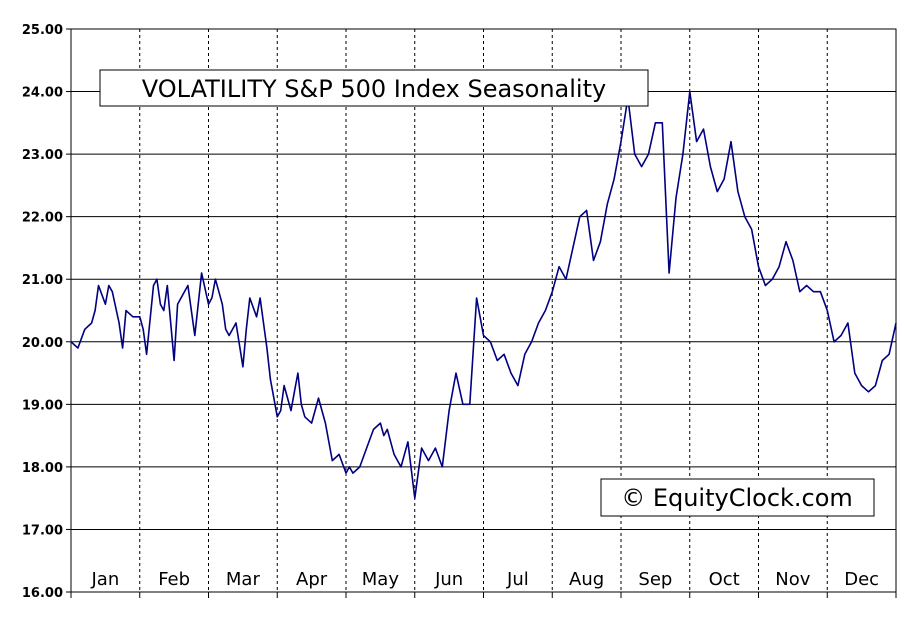  I want to click on y-tick-label: 16.00, so click(42, 593).